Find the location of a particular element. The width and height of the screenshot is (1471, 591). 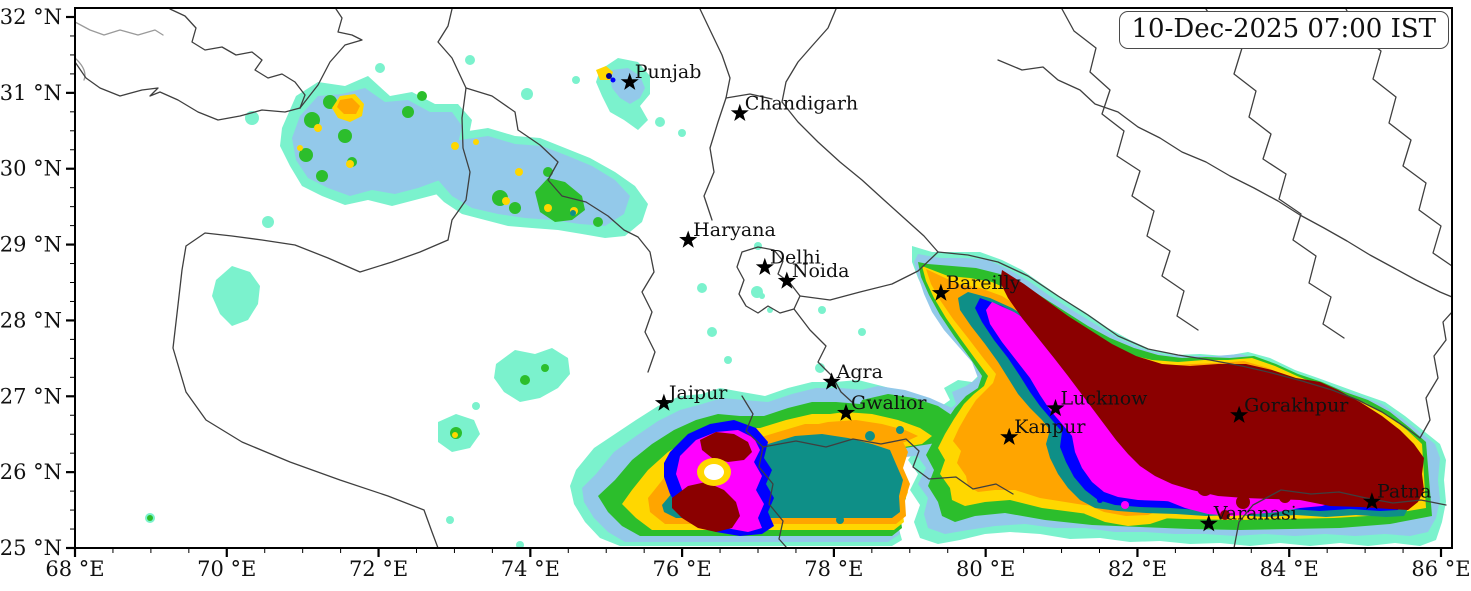

river-line is located at coordinates (1340, 518).